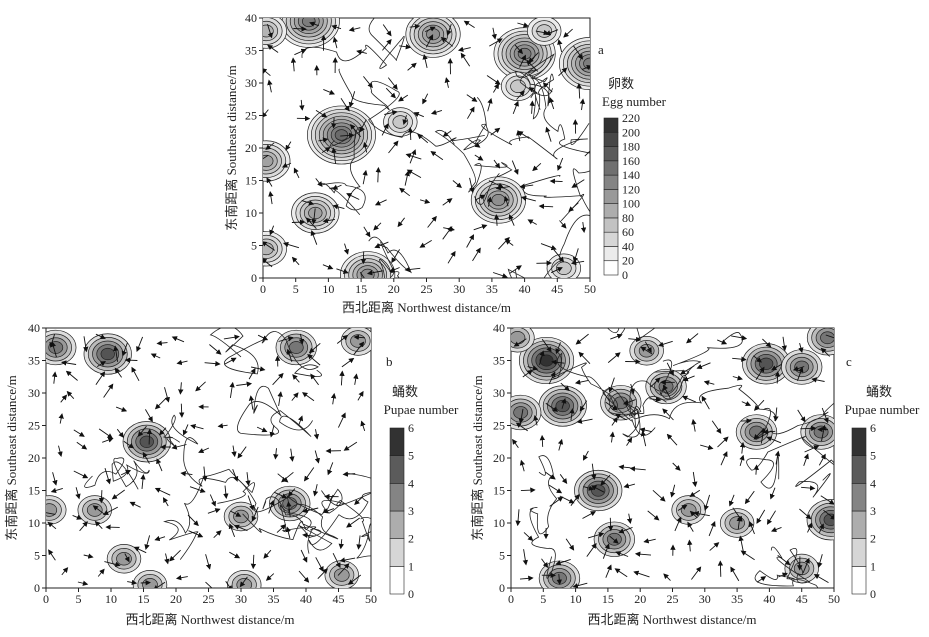 This screenshot has height=637, width=929. I want to click on panel-a-x-axis-label: 西北距离 Northwest distance/m, so click(426, 307).